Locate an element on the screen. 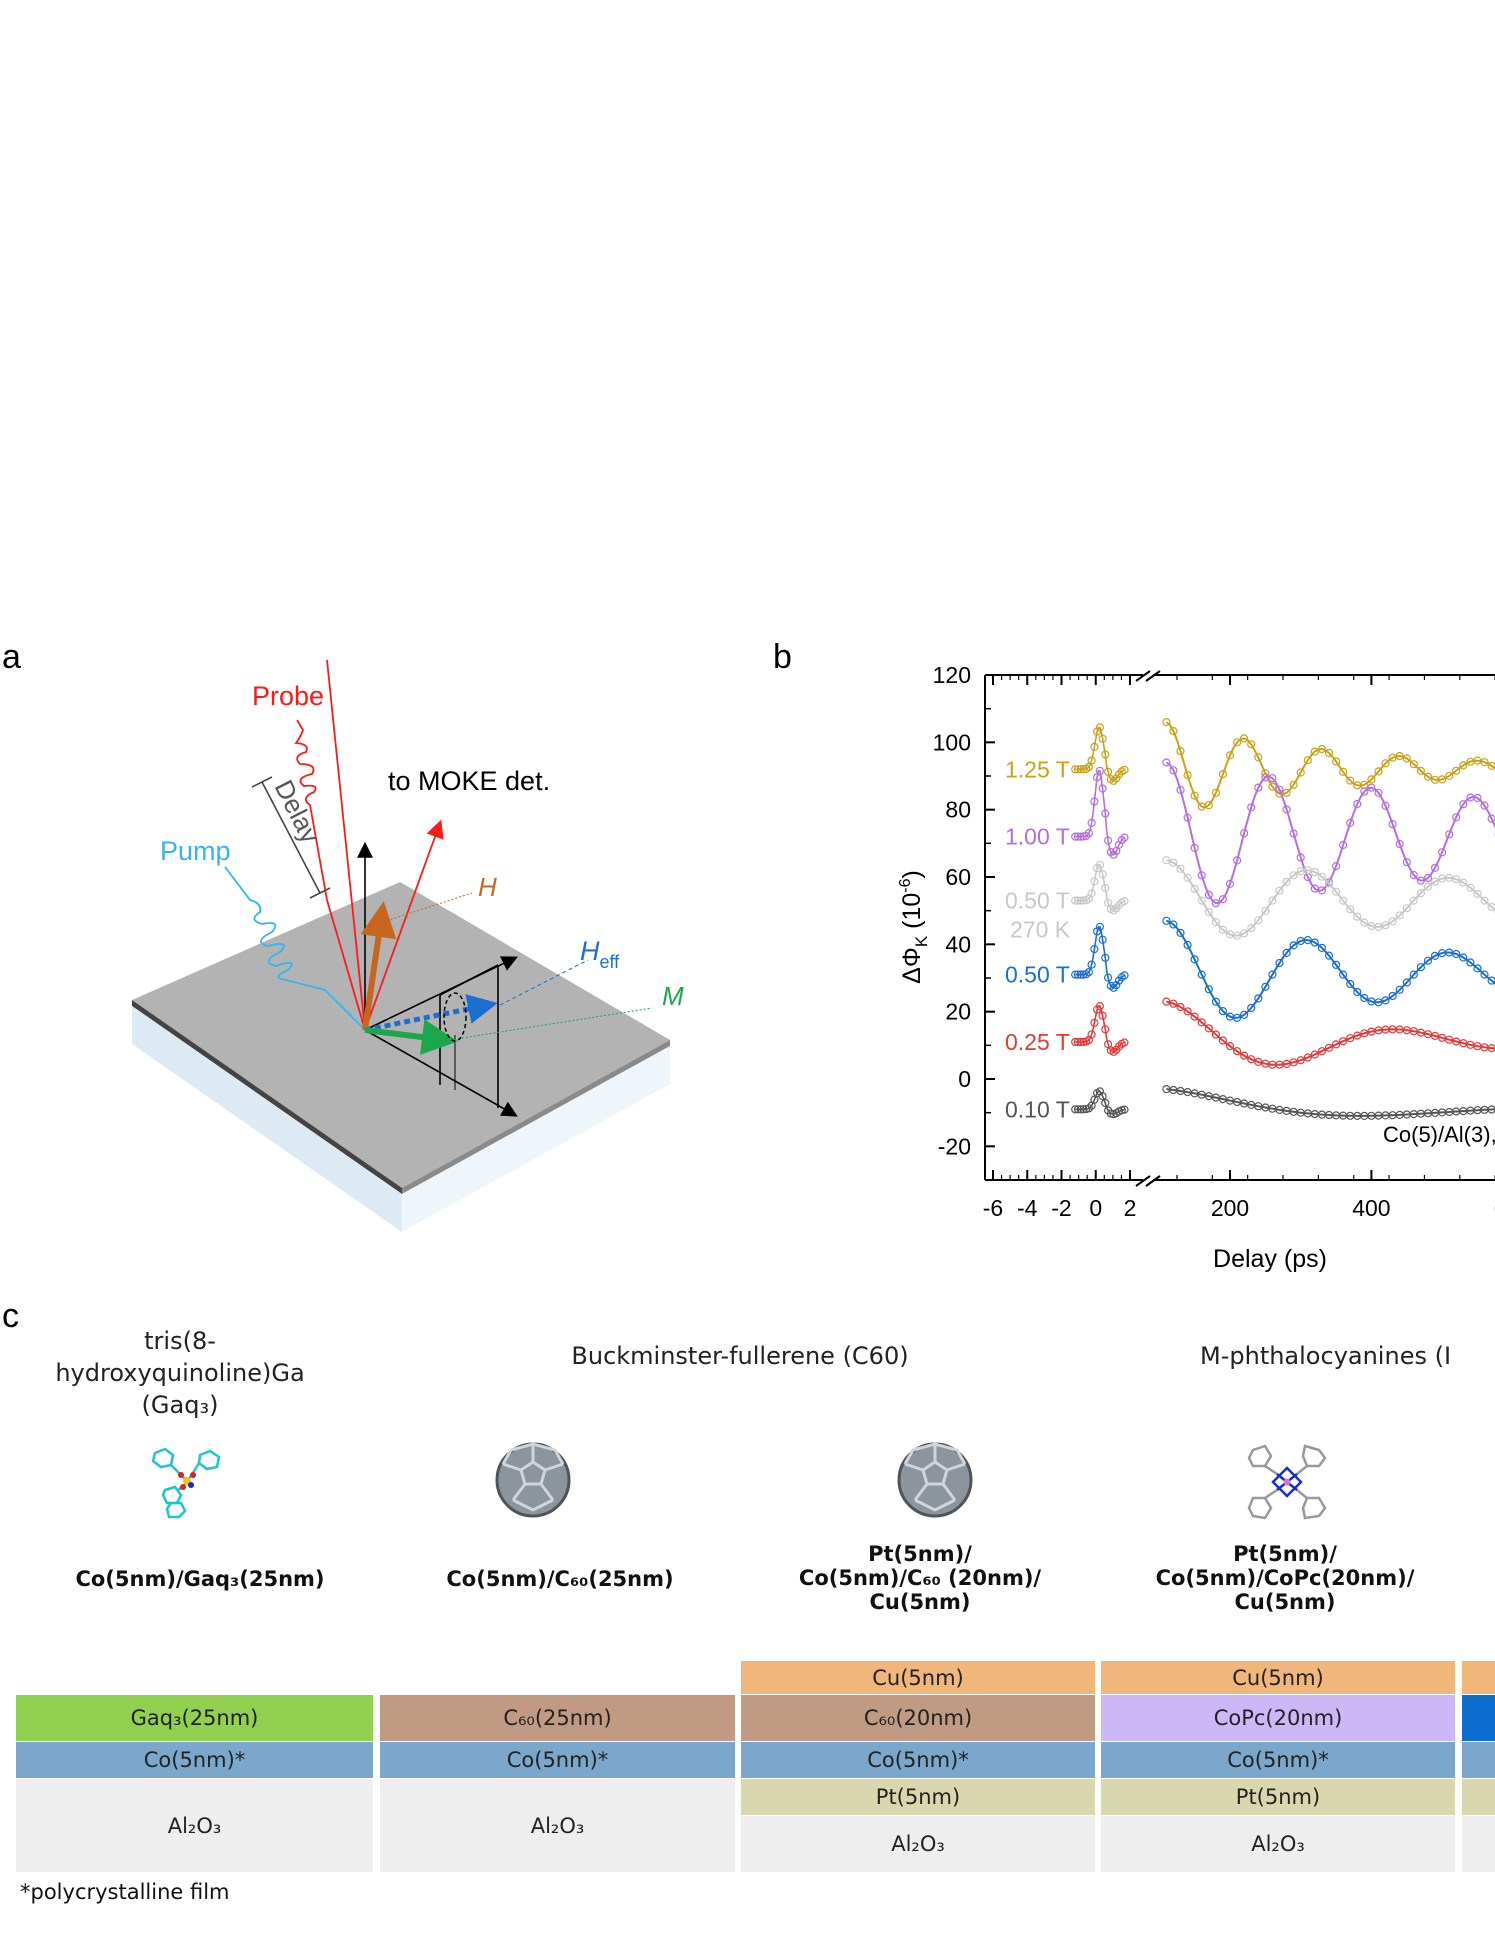 The width and height of the screenshot is (1495, 1934). stack-label-2-line1: Co(5nm)/C₆₀(25nm) is located at coordinates (560, 1579).